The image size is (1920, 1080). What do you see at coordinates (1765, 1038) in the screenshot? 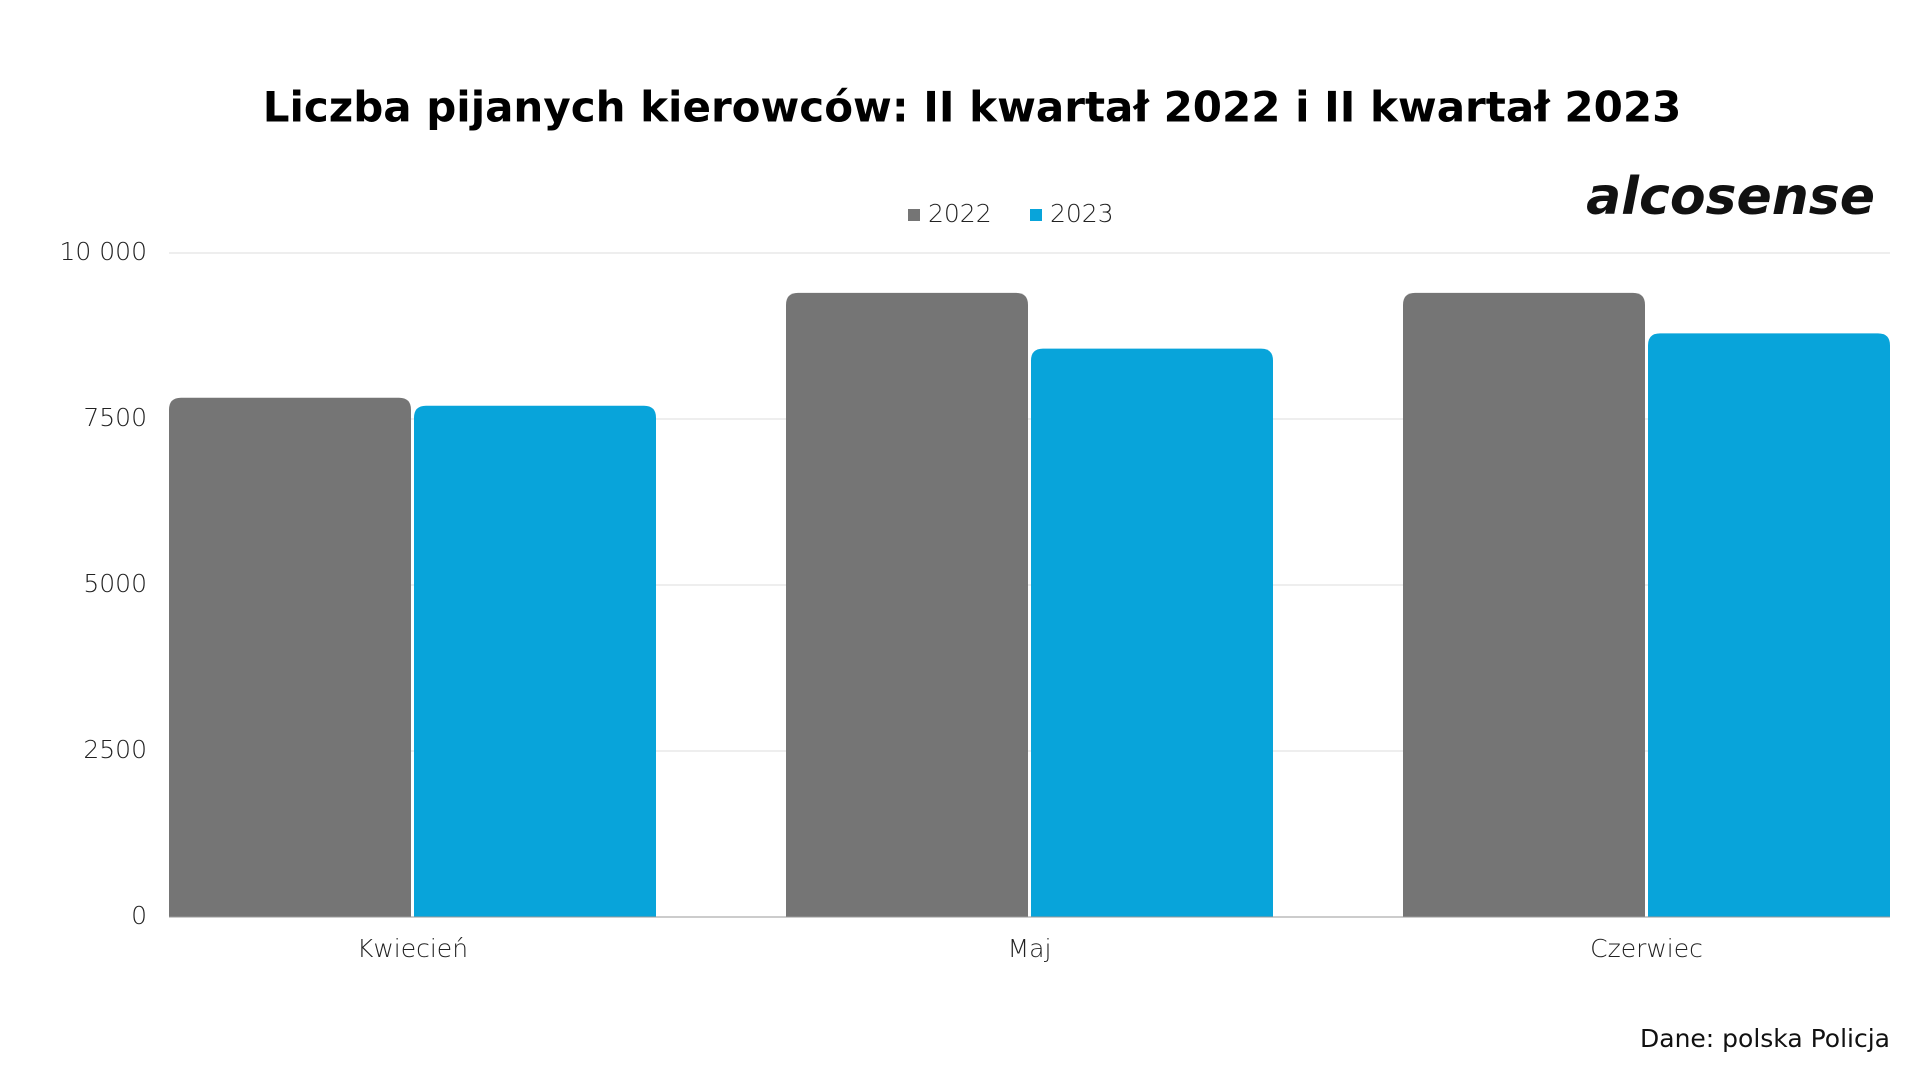
I see `source-note: Dane: polska Policja` at bounding box center [1765, 1038].